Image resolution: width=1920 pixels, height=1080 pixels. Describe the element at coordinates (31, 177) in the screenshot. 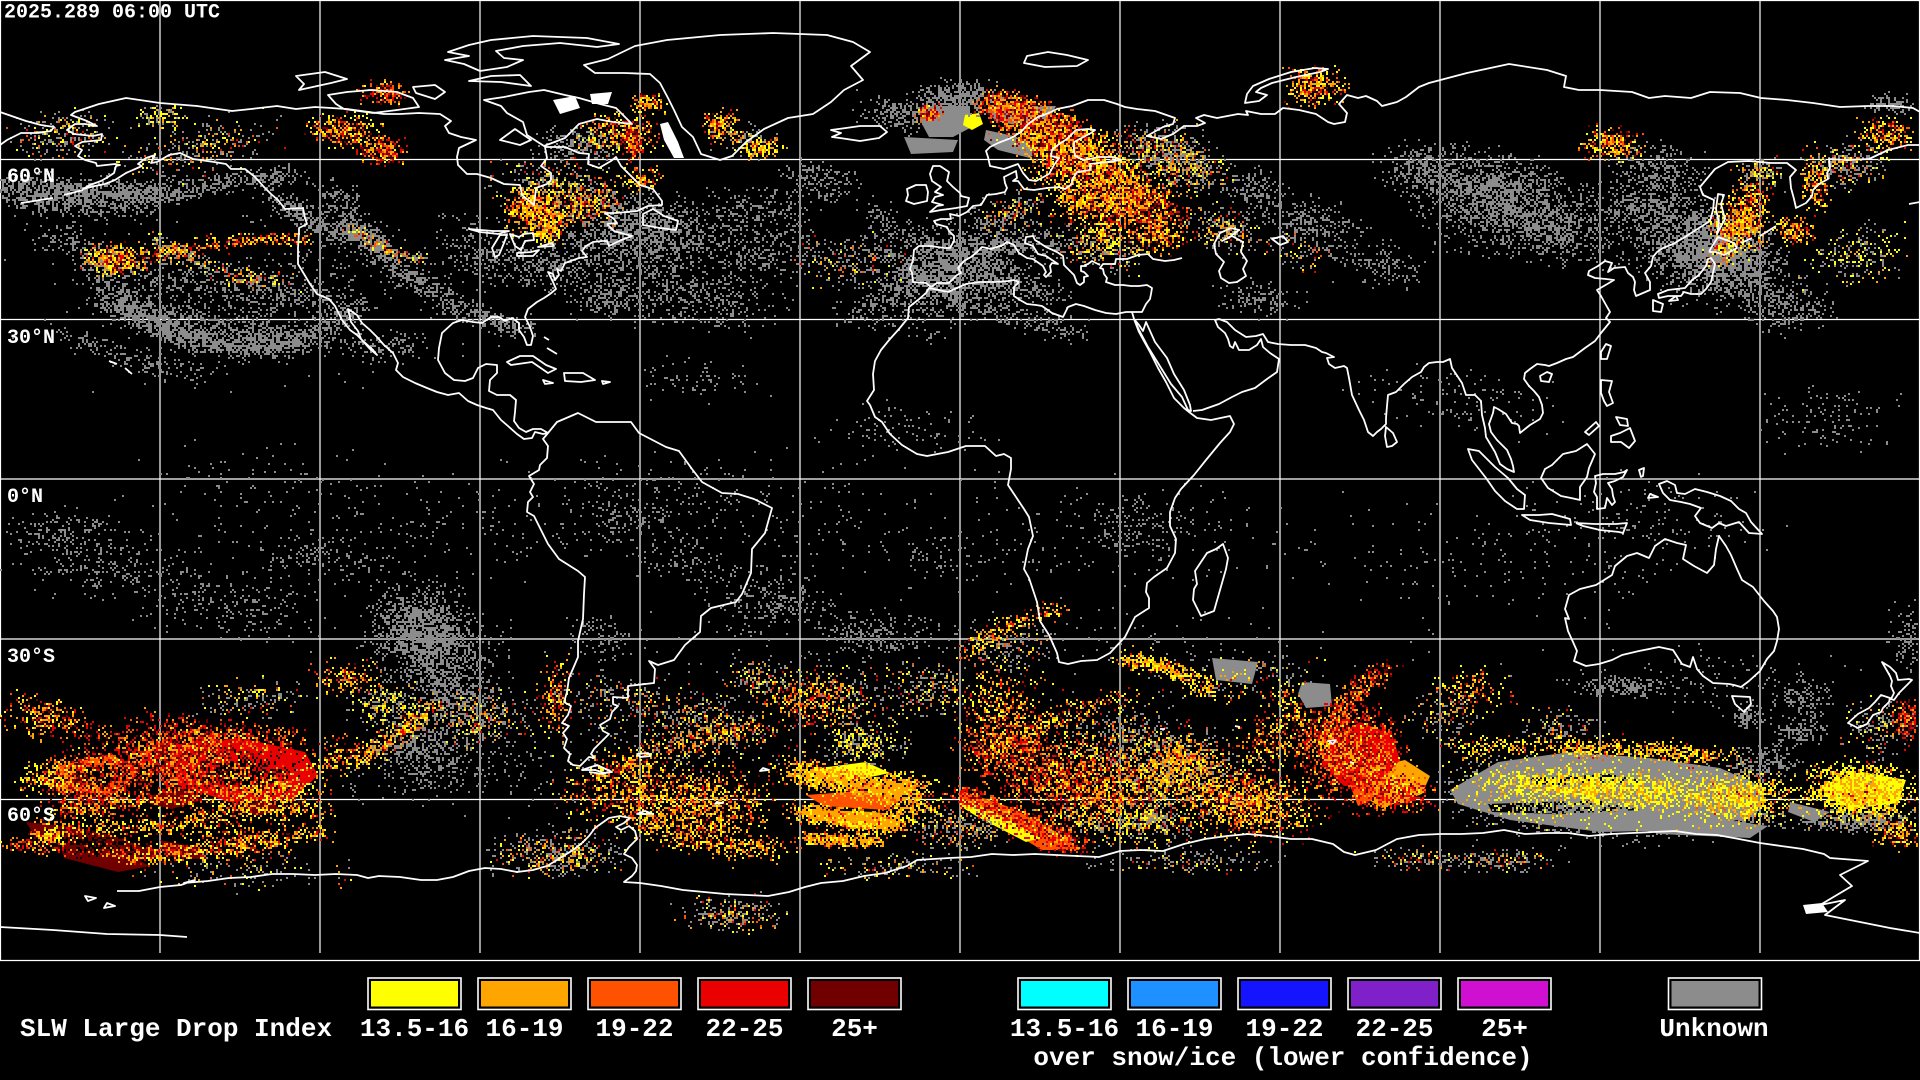

I see `svg-text: 60°N` at that location.